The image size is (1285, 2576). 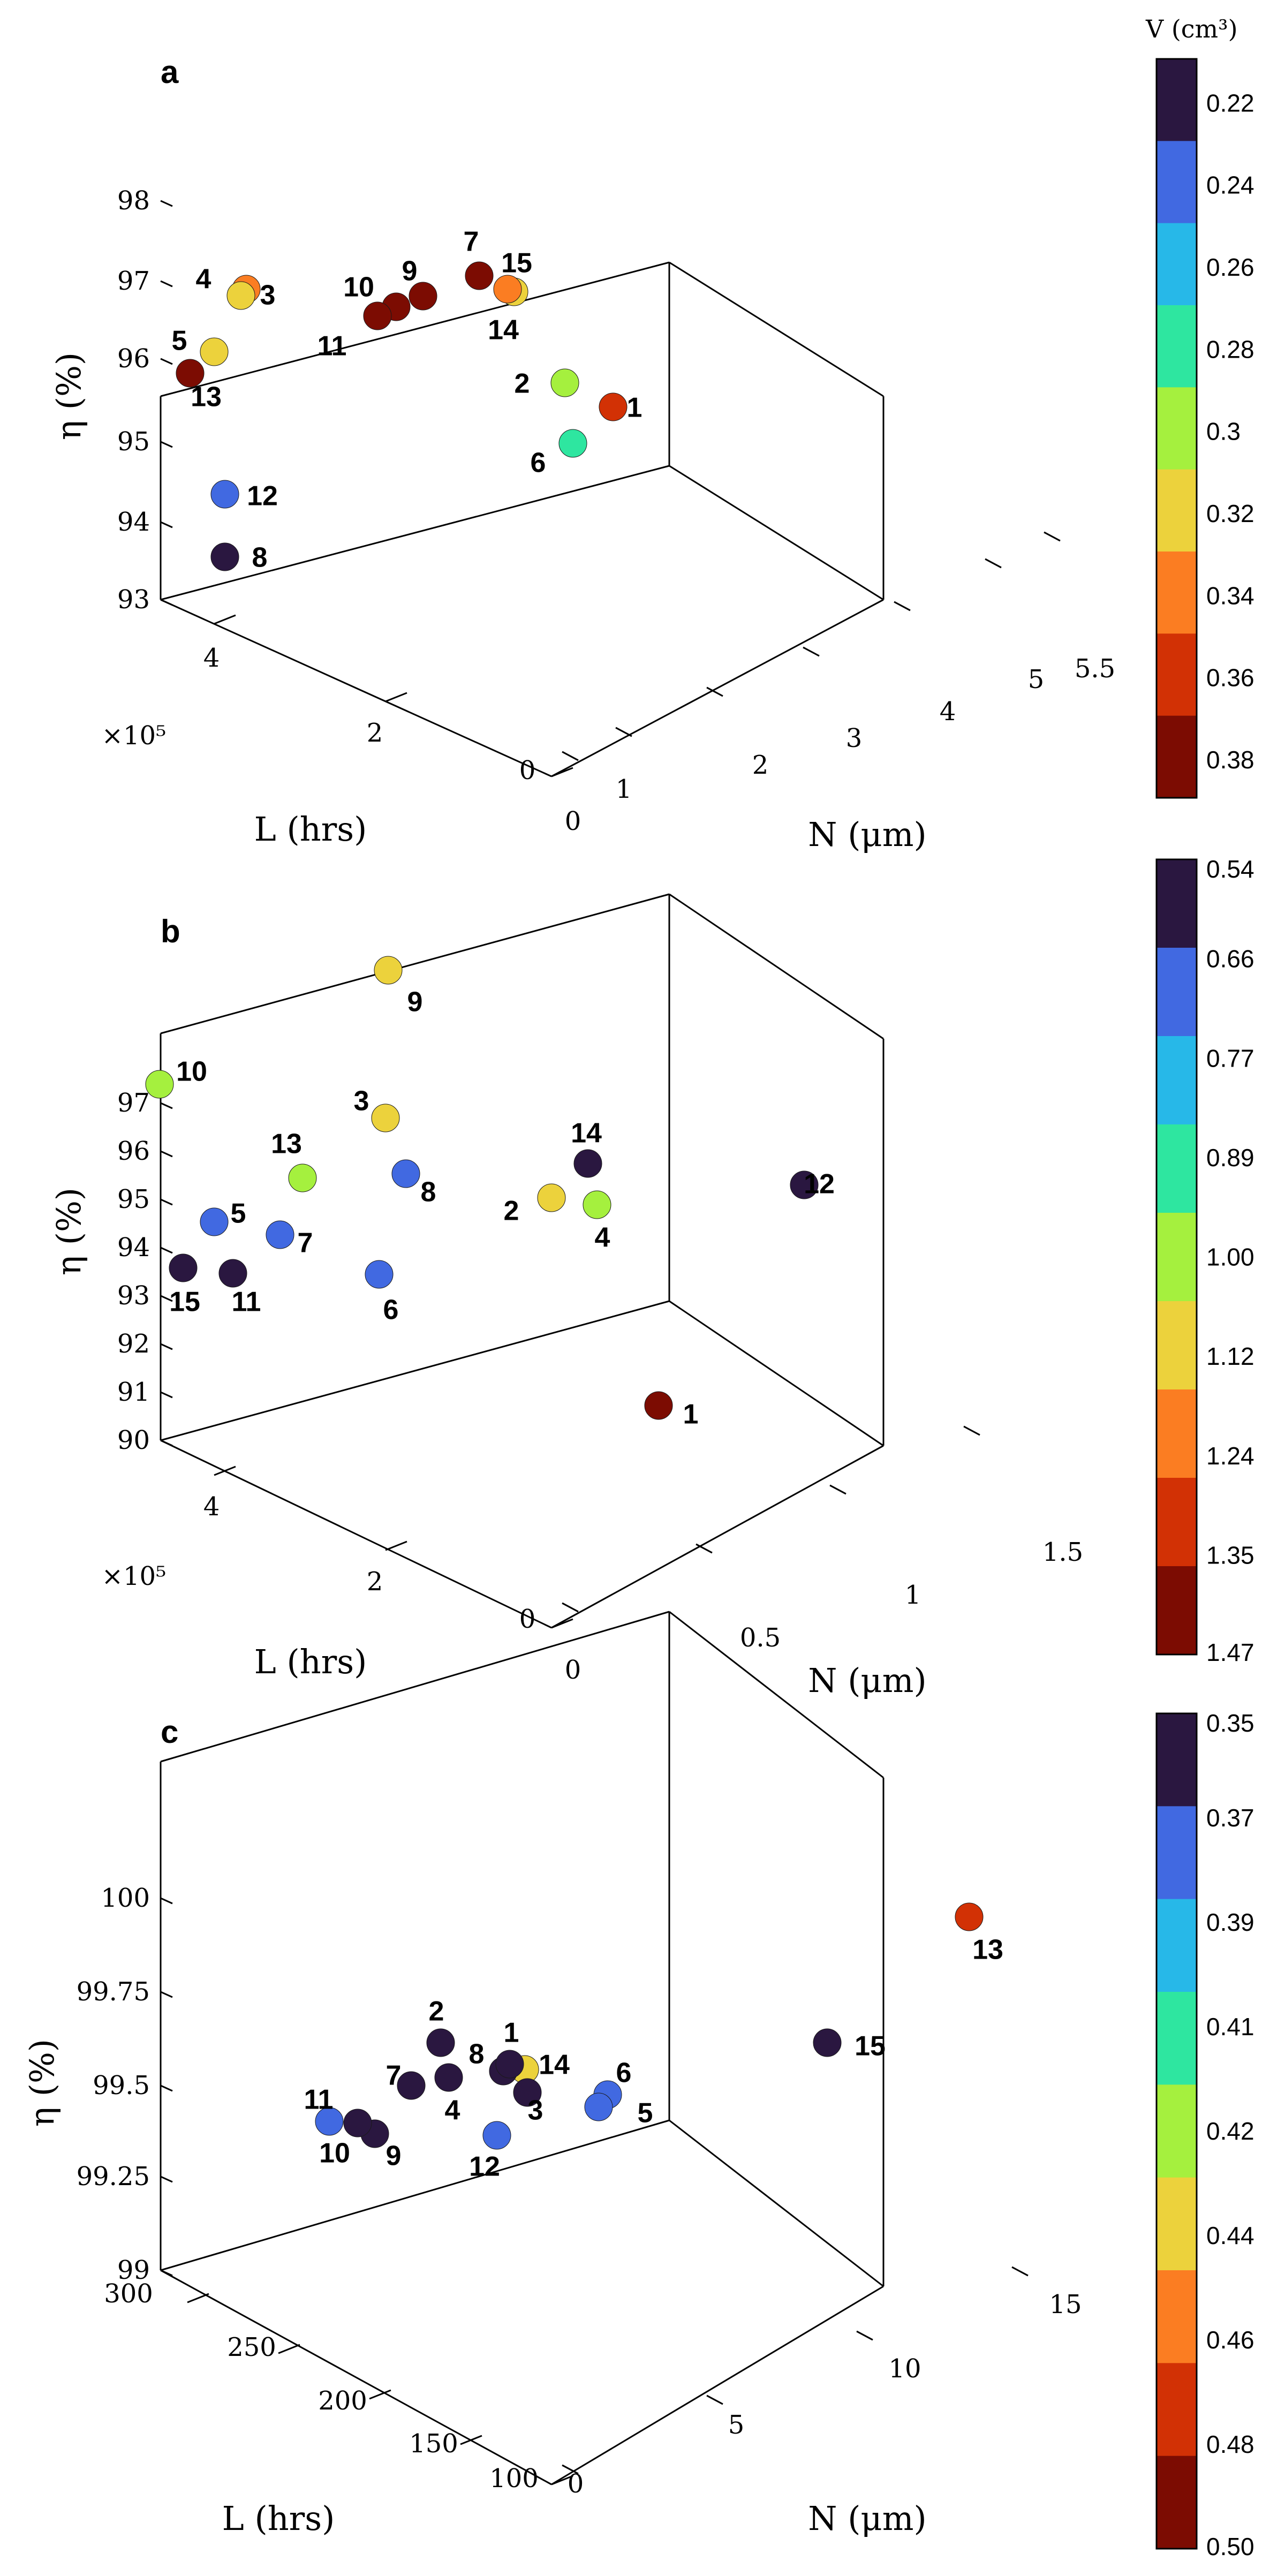 I want to click on colorbar-frame, so click(x=1176, y=428).